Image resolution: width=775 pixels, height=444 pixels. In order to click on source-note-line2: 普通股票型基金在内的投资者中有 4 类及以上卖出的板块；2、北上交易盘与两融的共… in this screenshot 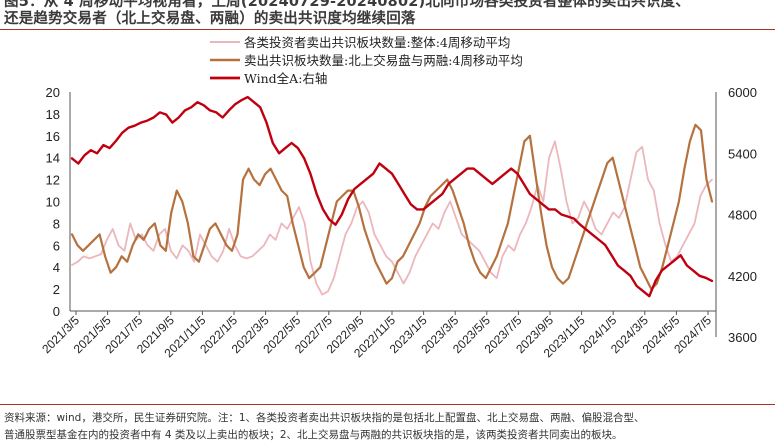, I will do `click(313, 435)`.